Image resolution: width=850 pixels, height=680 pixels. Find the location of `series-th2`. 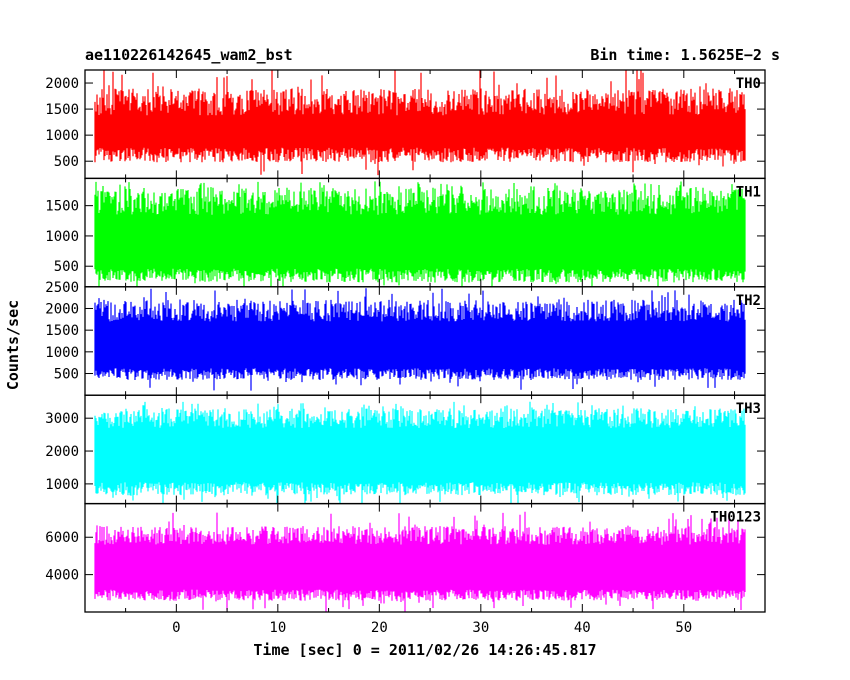

series-th2 is located at coordinates (420, 339).